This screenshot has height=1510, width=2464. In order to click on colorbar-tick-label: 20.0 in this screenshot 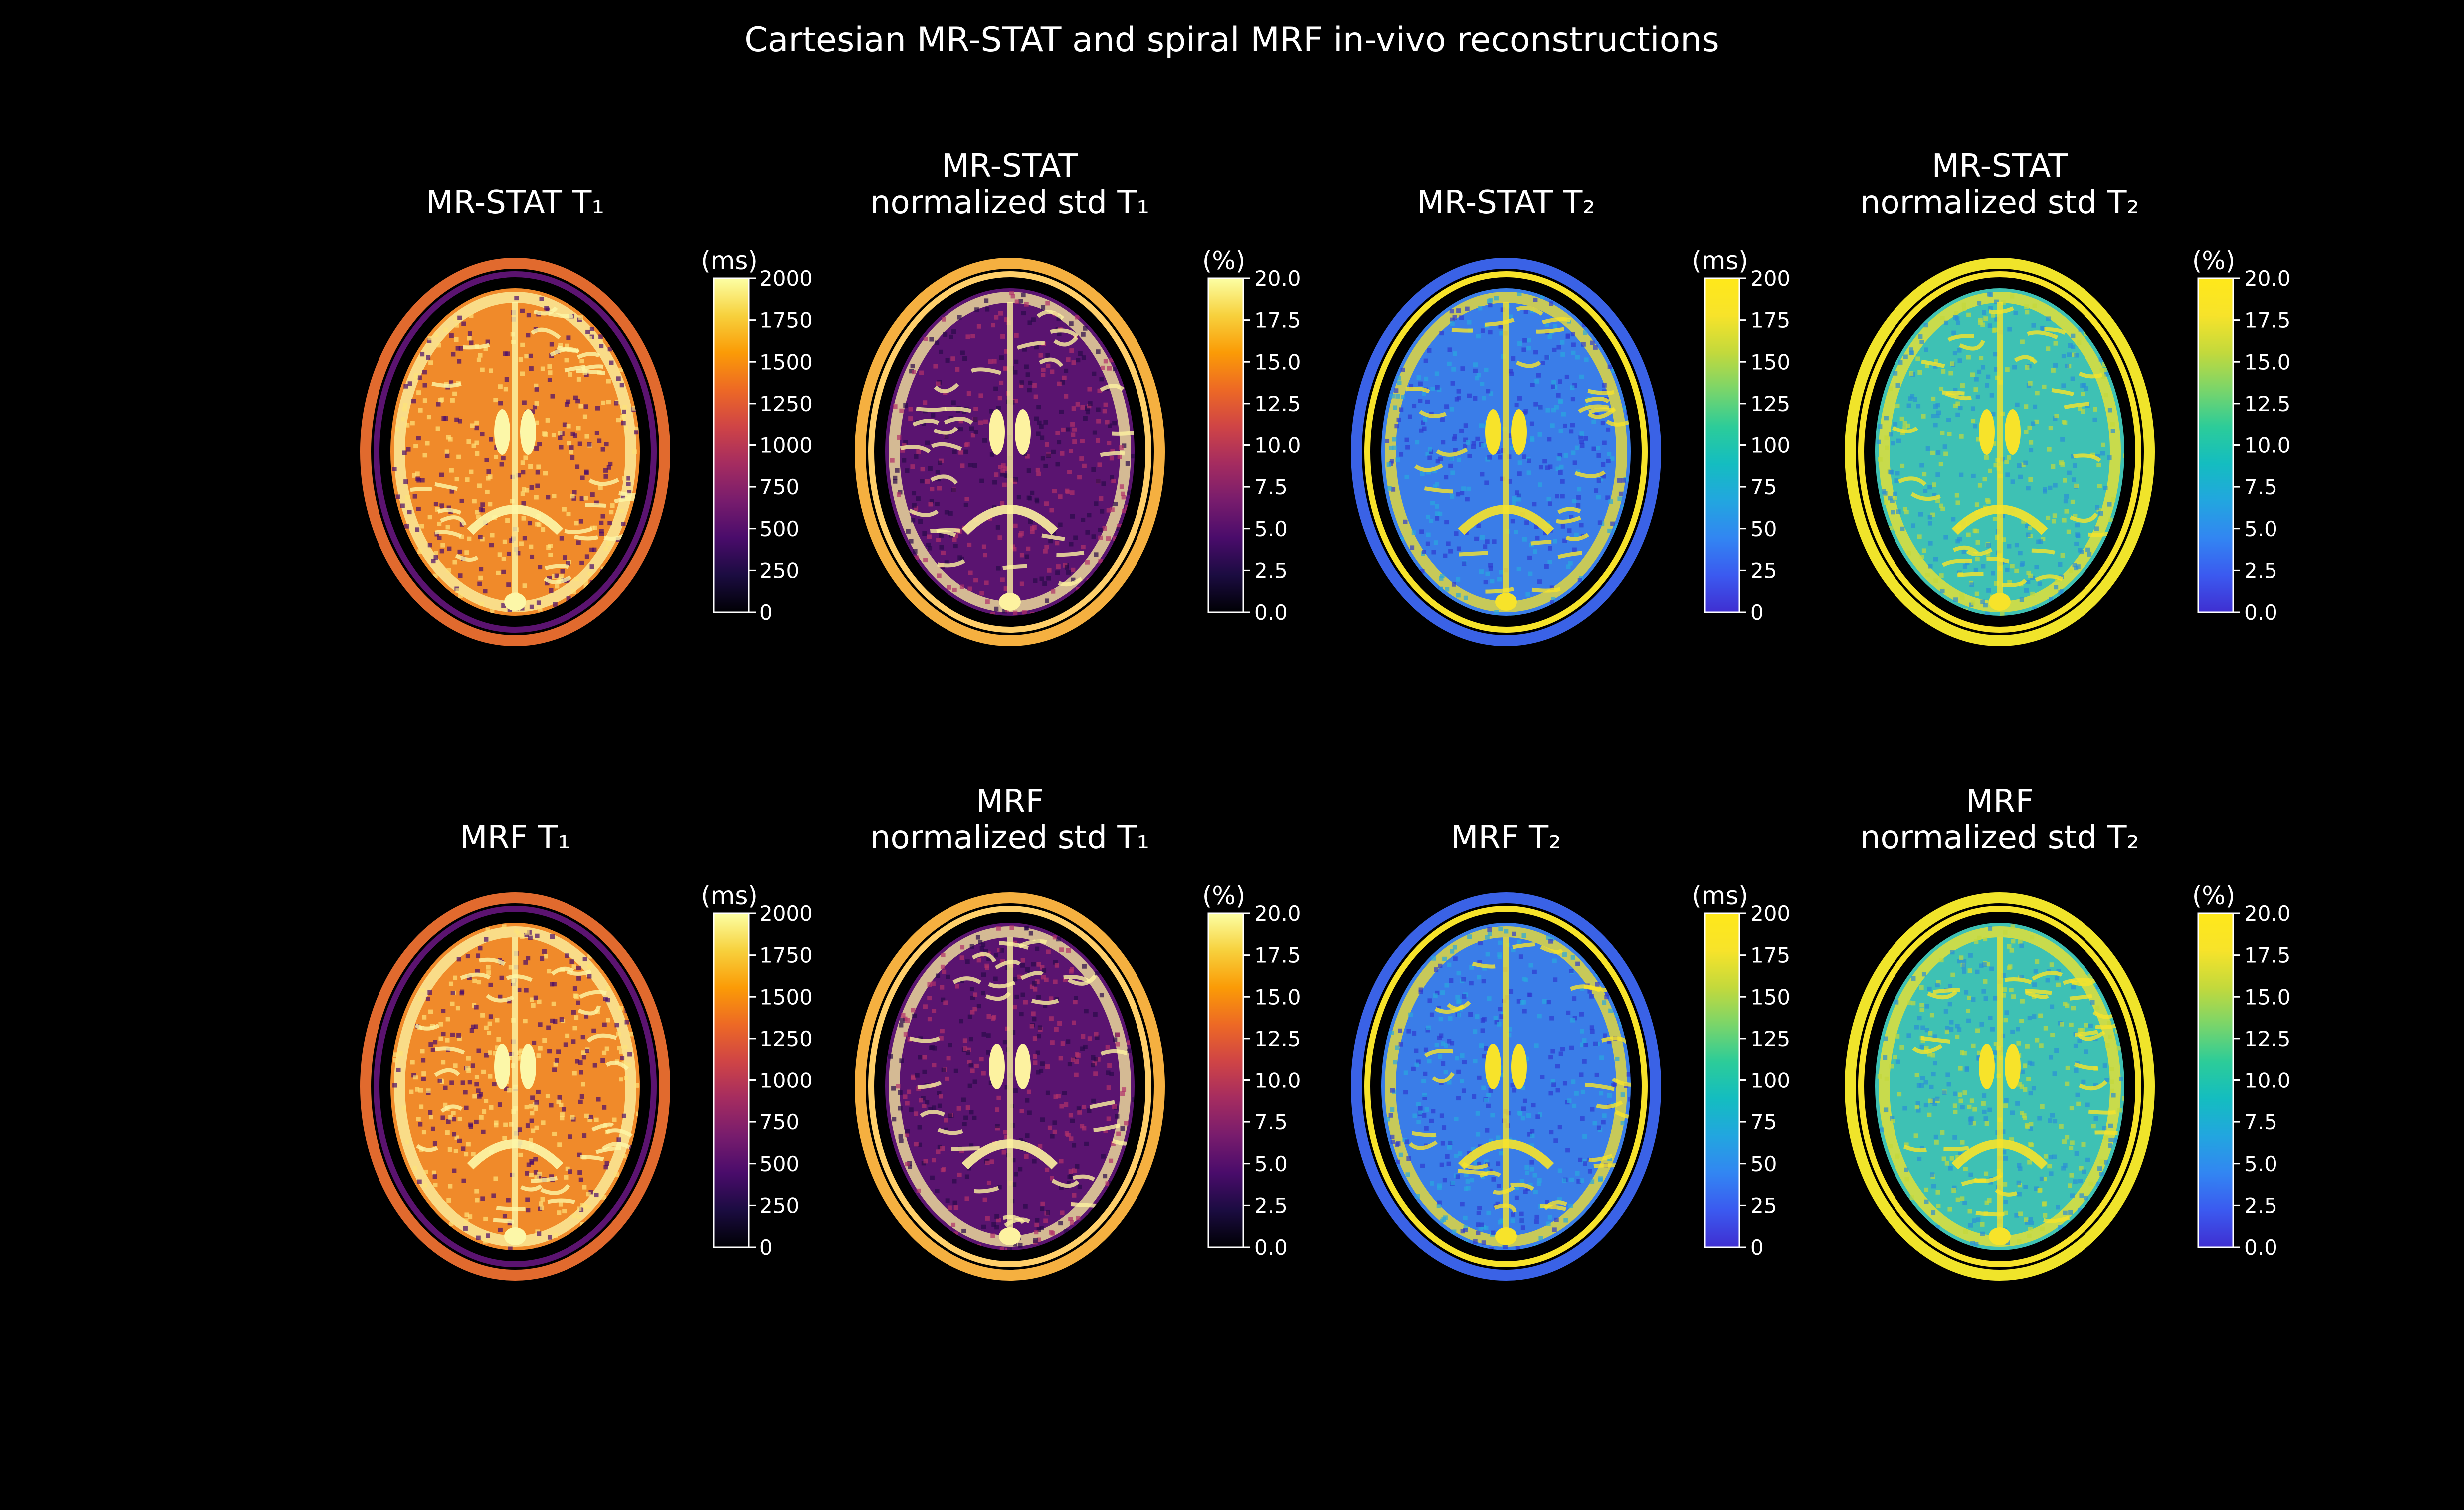, I will do `click(1277, 278)`.